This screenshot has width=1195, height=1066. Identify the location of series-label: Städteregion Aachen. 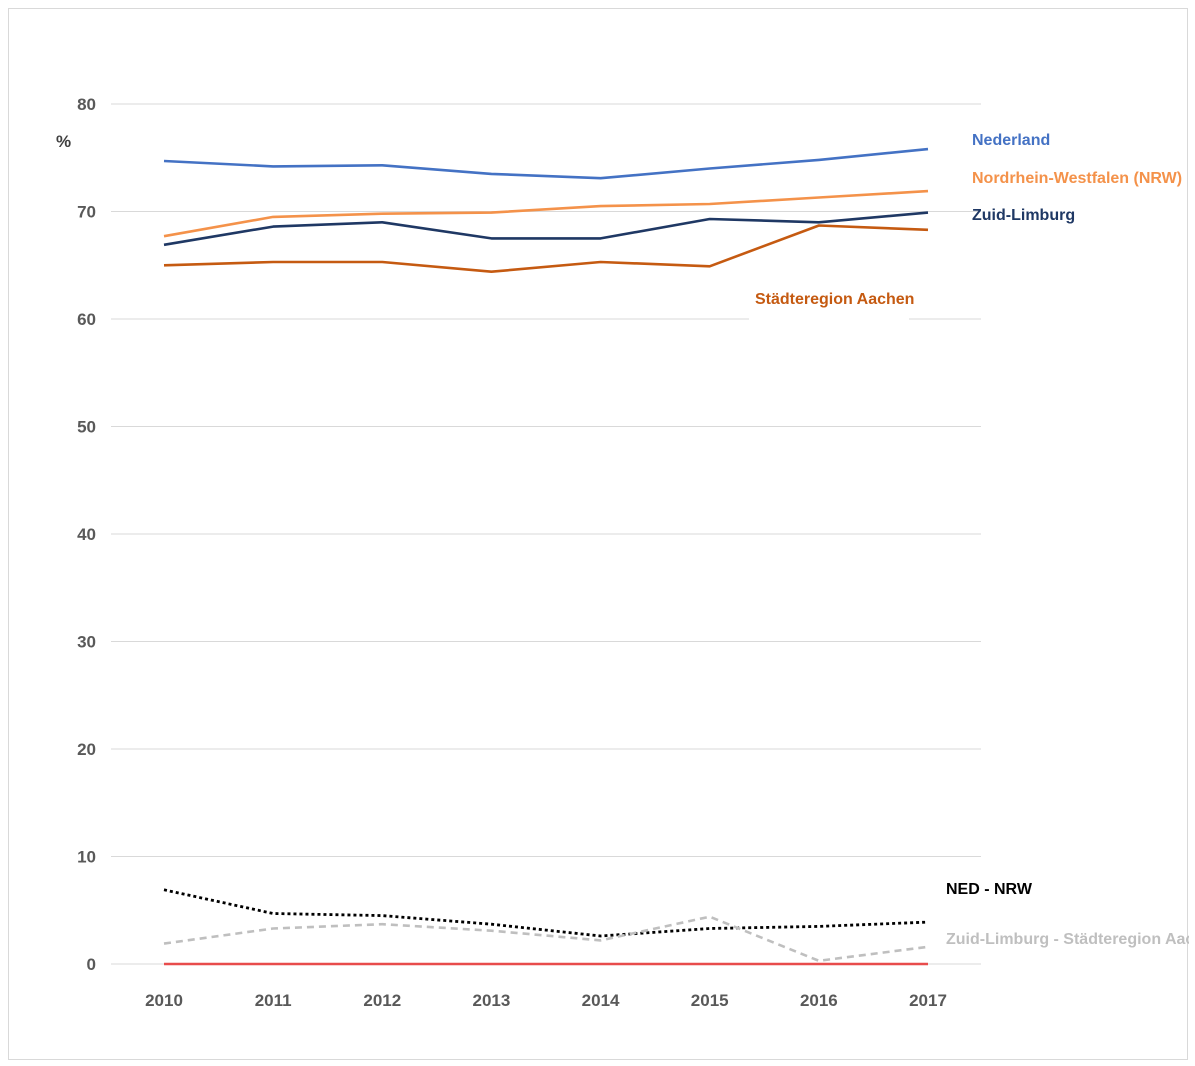
(834, 299).